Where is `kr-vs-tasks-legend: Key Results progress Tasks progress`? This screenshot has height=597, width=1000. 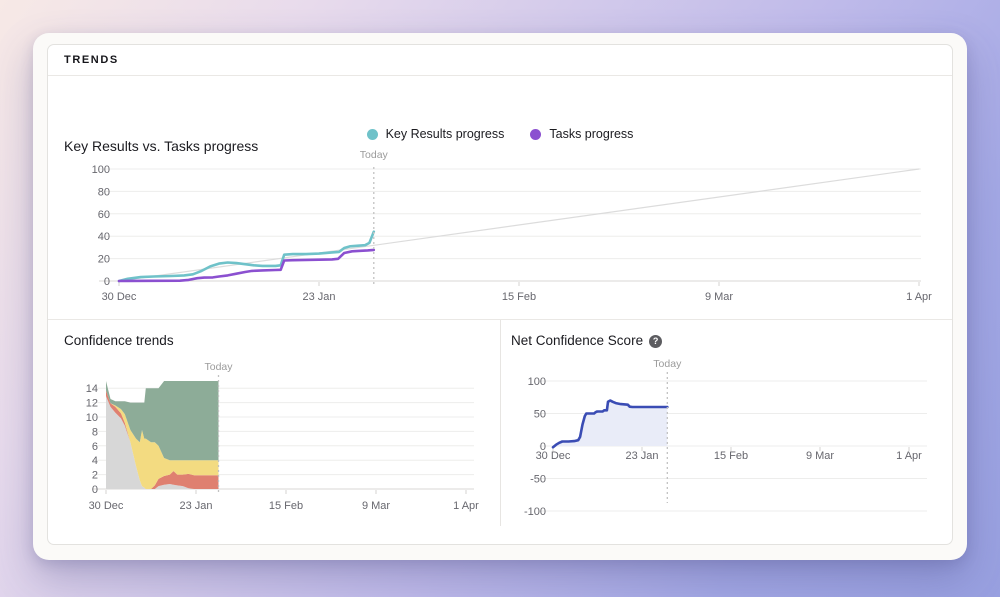
kr-vs-tasks-legend: Key Results progress Tasks progress is located at coordinates (500, 134).